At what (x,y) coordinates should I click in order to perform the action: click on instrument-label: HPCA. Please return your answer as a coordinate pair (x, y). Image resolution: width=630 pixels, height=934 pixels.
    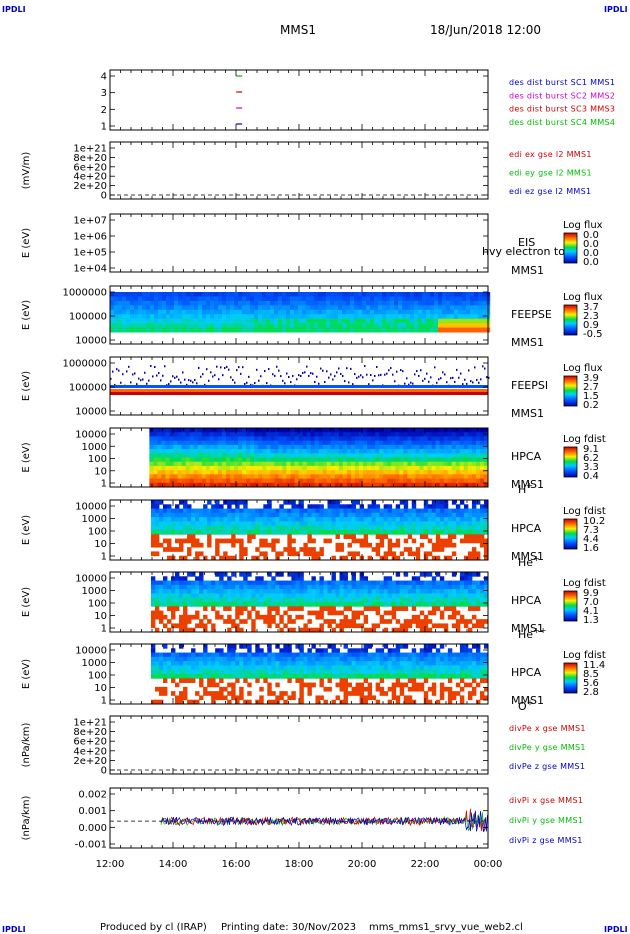
    Looking at the image, I should click on (526, 528).